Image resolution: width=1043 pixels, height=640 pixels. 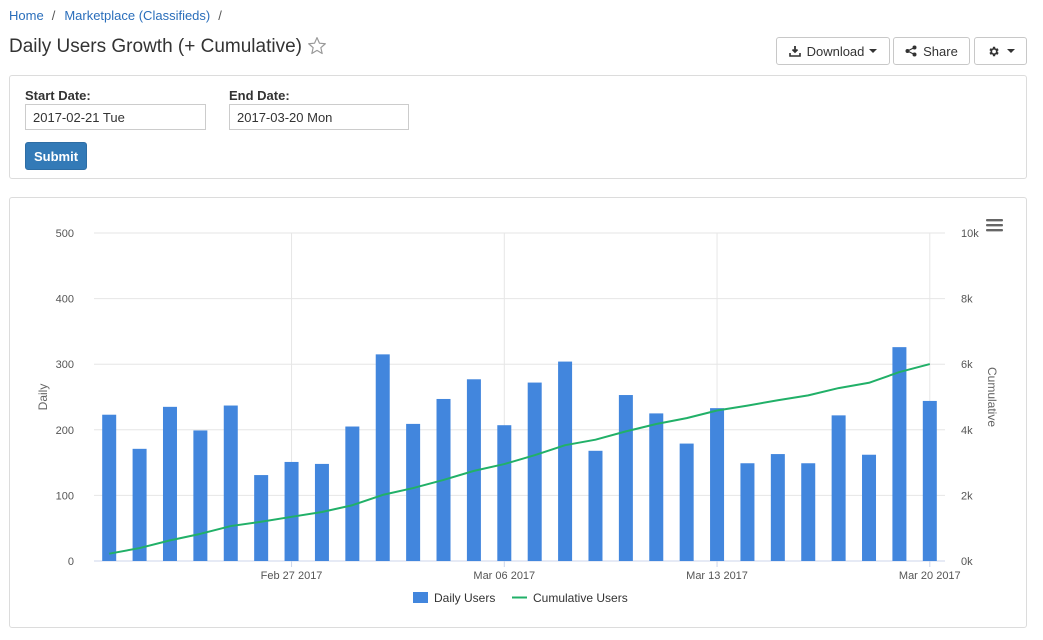 What do you see at coordinates (940, 51) in the screenshot?
I see `share-label: Share` at bounding box center [940, 51].